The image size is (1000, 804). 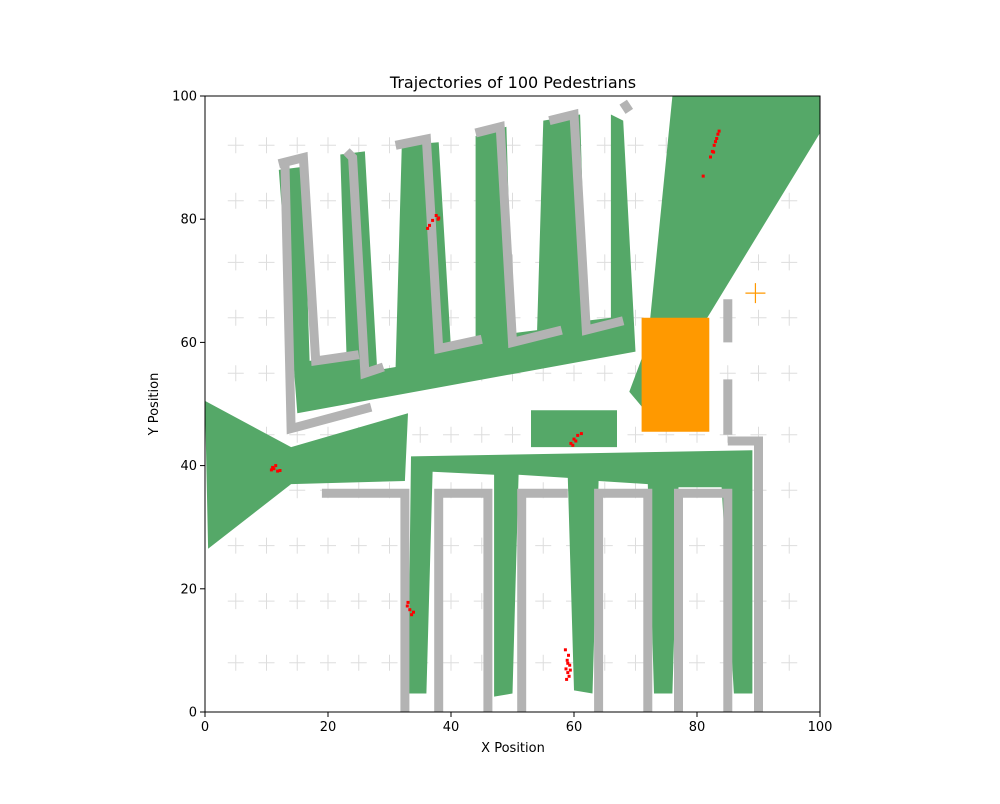 I want to click on y-tick-label: 40, so click(x=188, y=466).